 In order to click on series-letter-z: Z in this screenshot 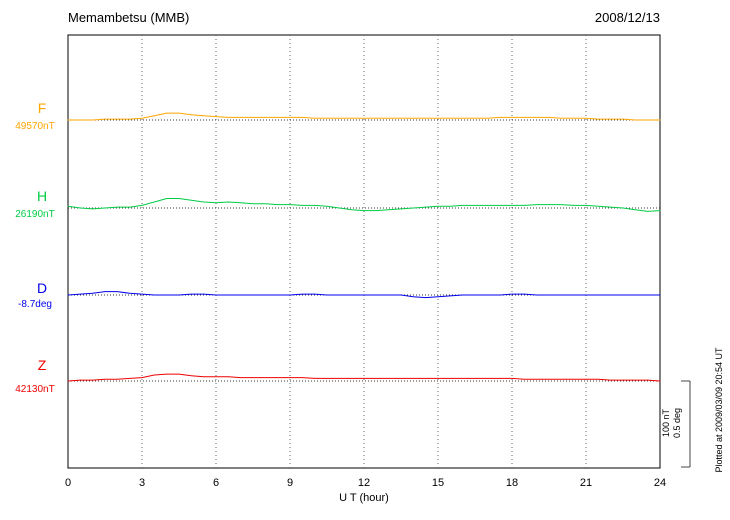, I will do `click(42, 365)`.